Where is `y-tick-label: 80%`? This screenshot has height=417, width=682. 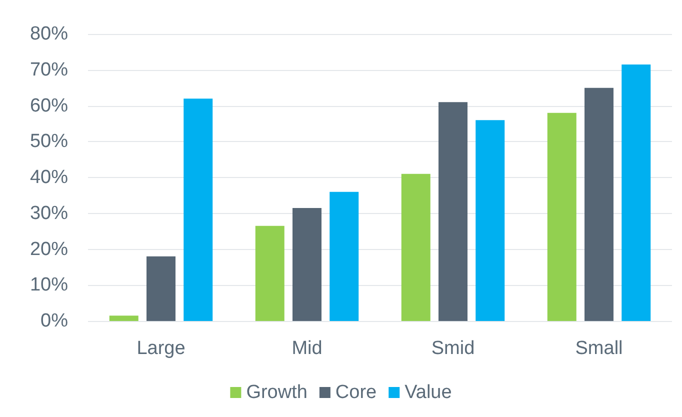 y-tick-label: 80% is located at coordinates (49, 34).